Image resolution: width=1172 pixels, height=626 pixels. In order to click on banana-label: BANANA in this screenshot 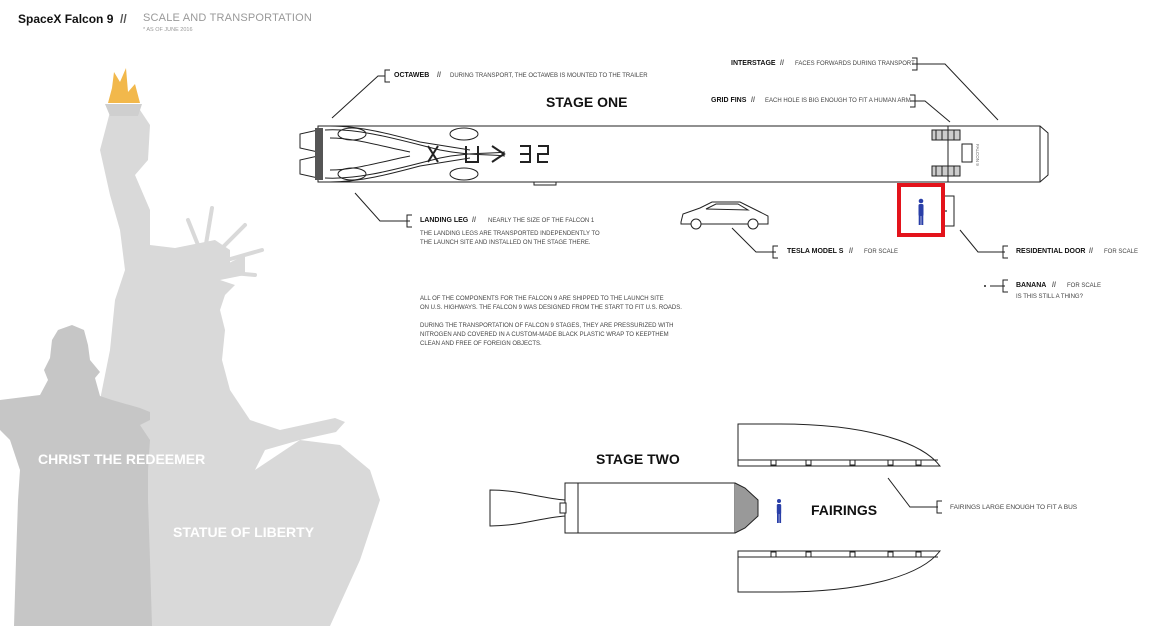, I will do `click(1031, 285)`.